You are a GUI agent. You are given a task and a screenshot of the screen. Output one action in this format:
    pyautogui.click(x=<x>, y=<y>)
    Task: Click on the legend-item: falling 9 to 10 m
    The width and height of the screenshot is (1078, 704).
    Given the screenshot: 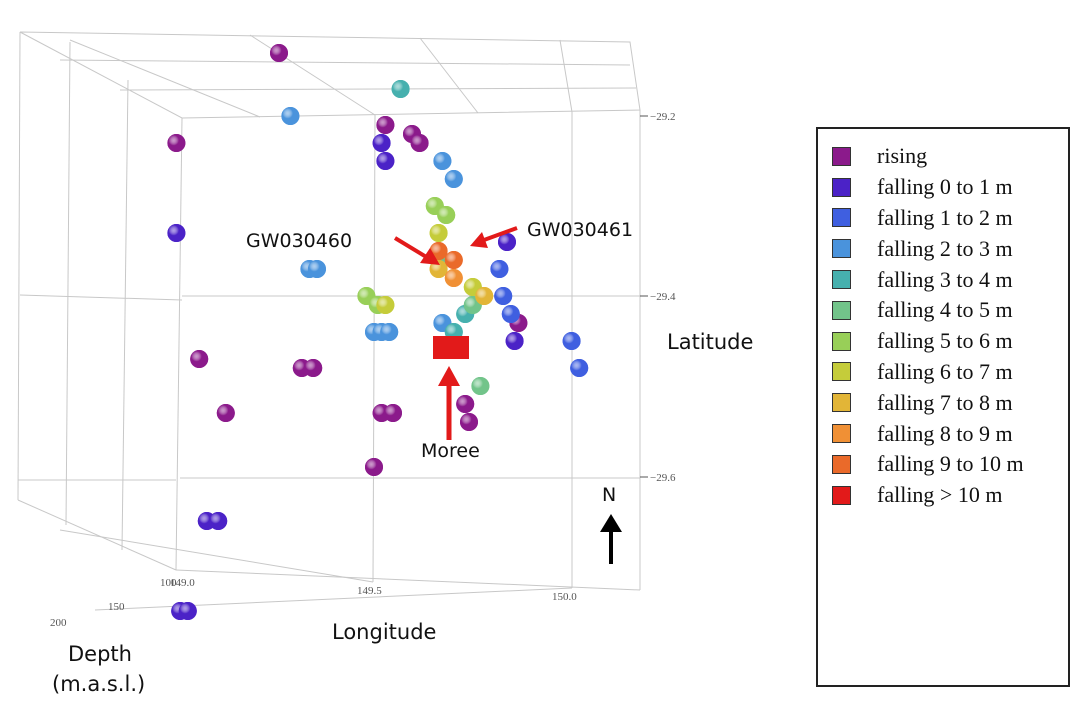 What is the action you would take?
    pyautogui.click(x=950, y=464)
    